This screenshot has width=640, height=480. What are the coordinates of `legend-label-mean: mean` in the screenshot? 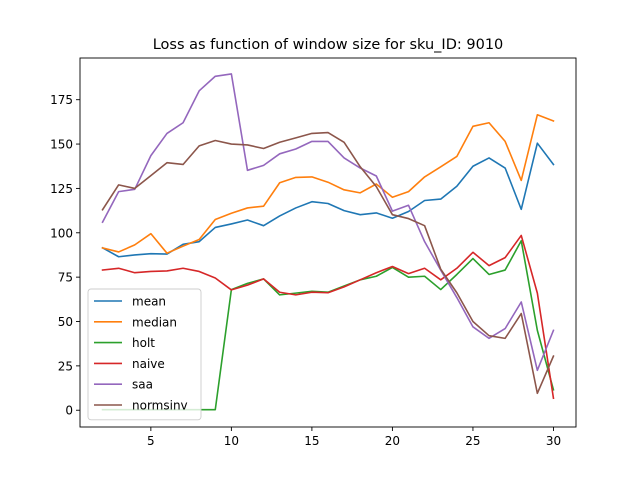 It's located at (149, 302).